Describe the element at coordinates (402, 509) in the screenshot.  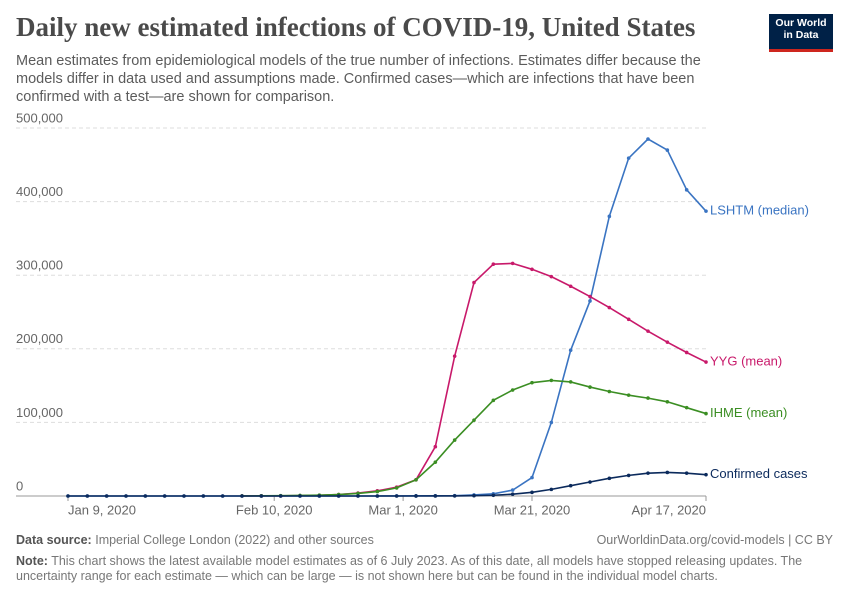
I see `x-tick-label: Mar 1, 2020` at that location.